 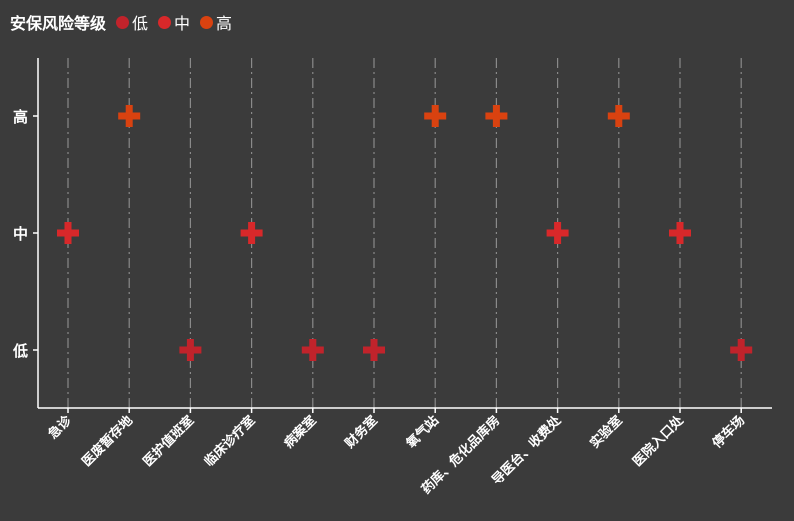 What do you see at coordinates (168, 441) in the screenshot?
I see `x-tick-label: 医护值班室` at bounding box center [168, 441].